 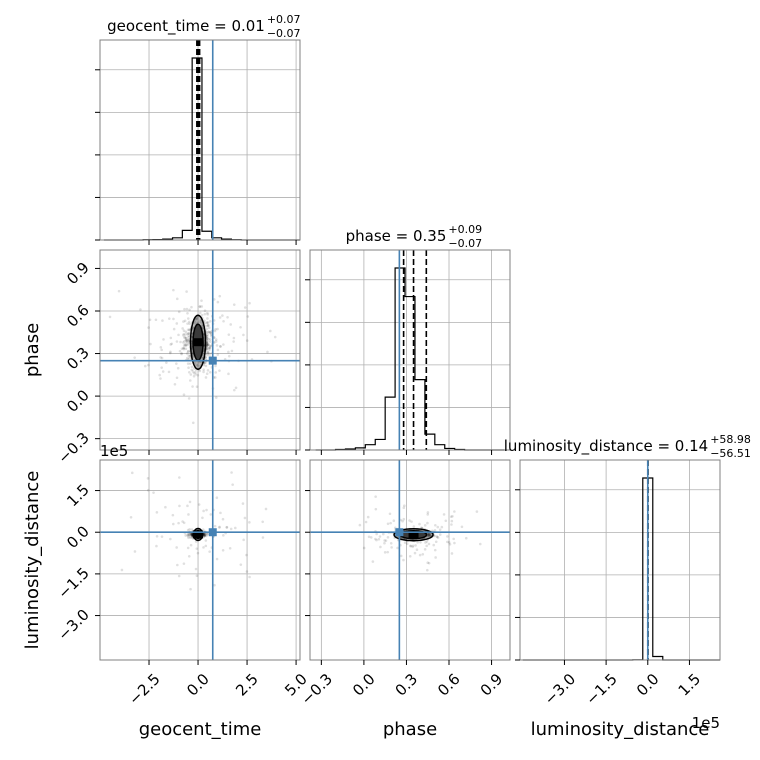 What do you see at coordinates (396, 236) in the screenshot?
I see `title-text: phase = 0.35` at bounding box center [396, 236].